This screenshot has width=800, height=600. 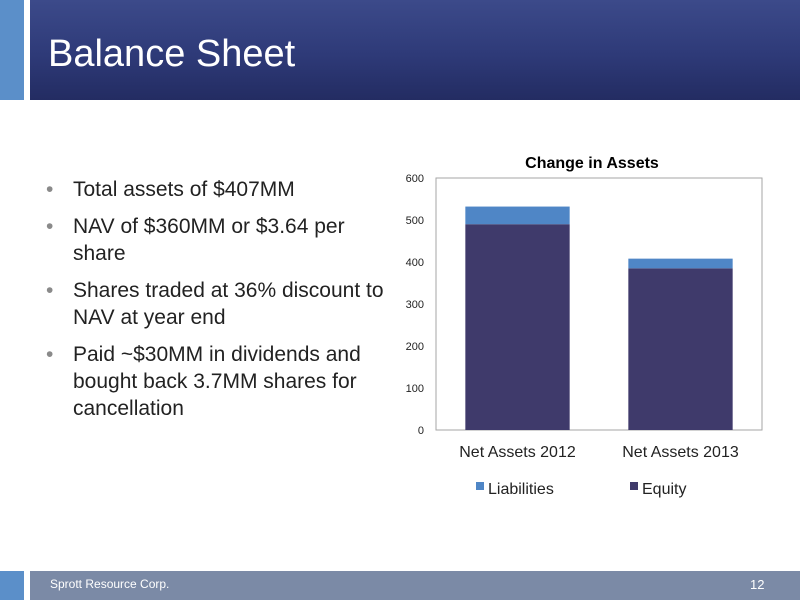 What do you see at coordinates (415, 305) in the screenshot?
I see `y-tick-label: 300` at bounding box center [415, 305].